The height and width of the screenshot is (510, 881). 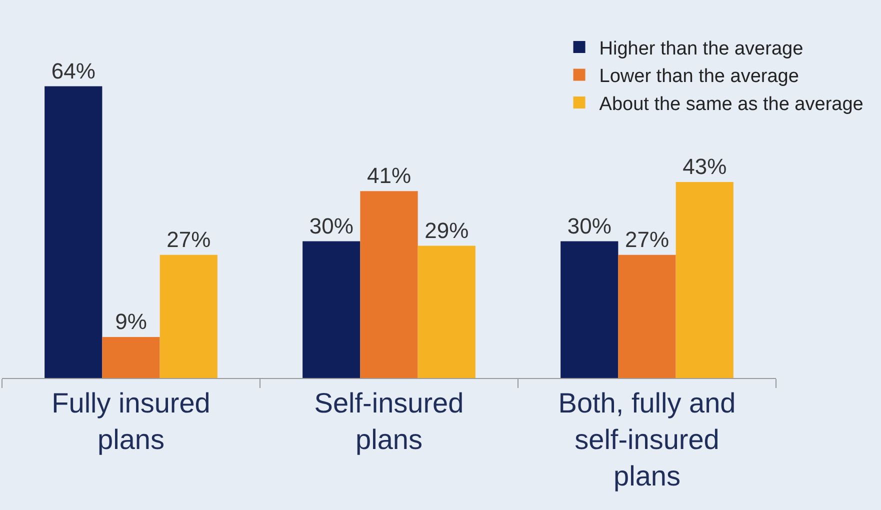 I want to click on data-label: 41%, so click(x=389, y=175).